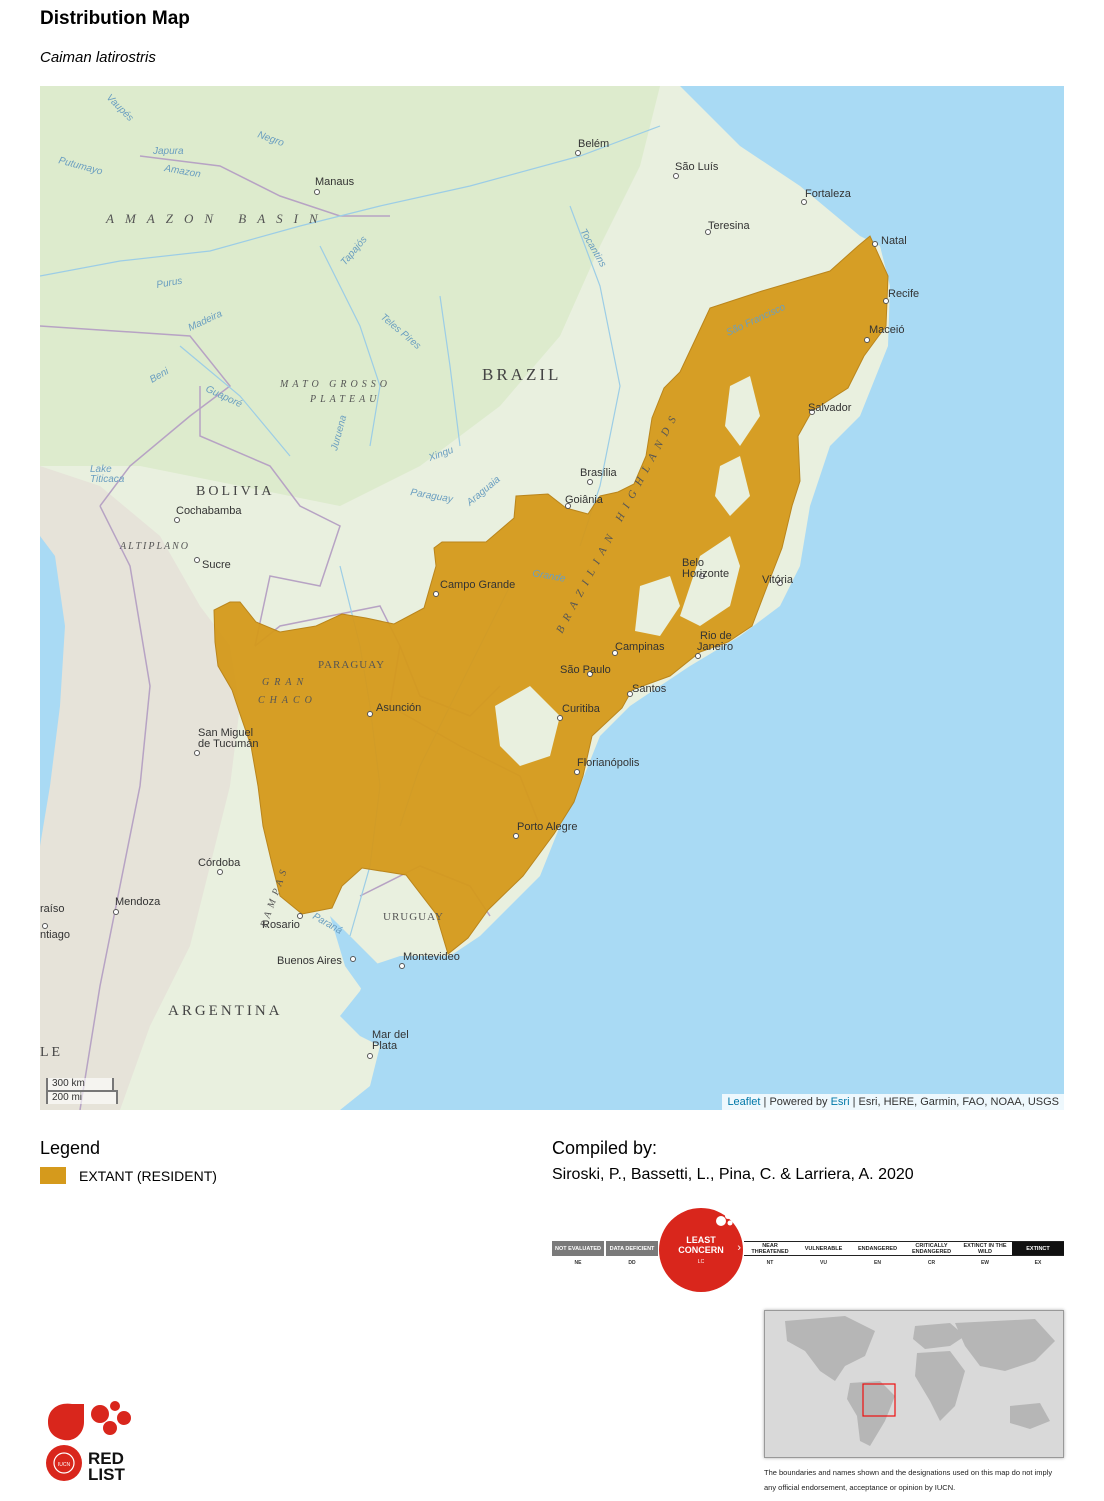 The image size is (1104, 1501). Describe the element at coordinates (385, 1046) in the screenshot. I see `label-mar-del-plata-2: Plata` at that location.